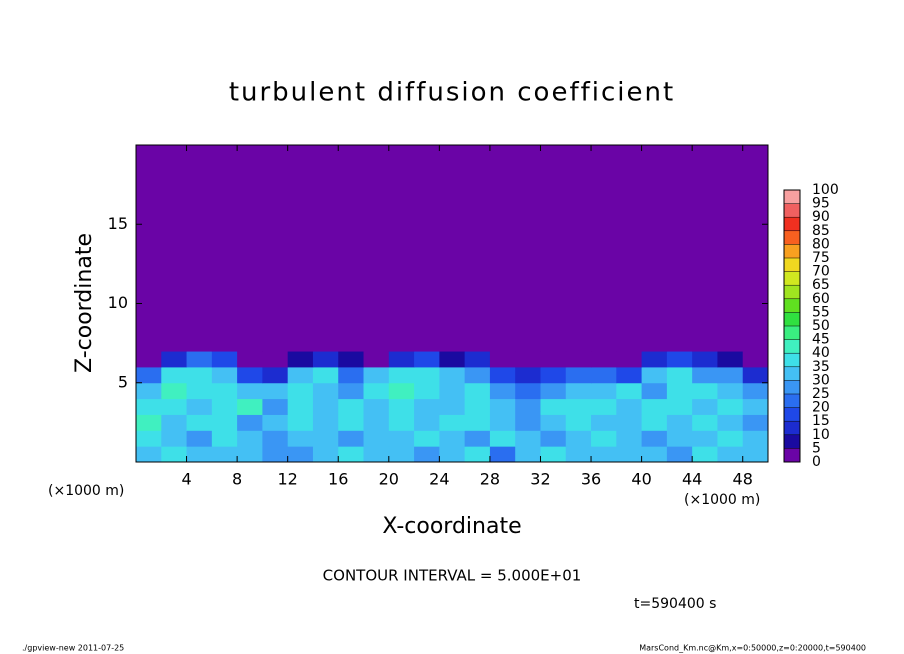  What do you see at coordinates (816, 448) in the screenshot?
I see `colorbar-label: 5` at bounding box center [816, 448].